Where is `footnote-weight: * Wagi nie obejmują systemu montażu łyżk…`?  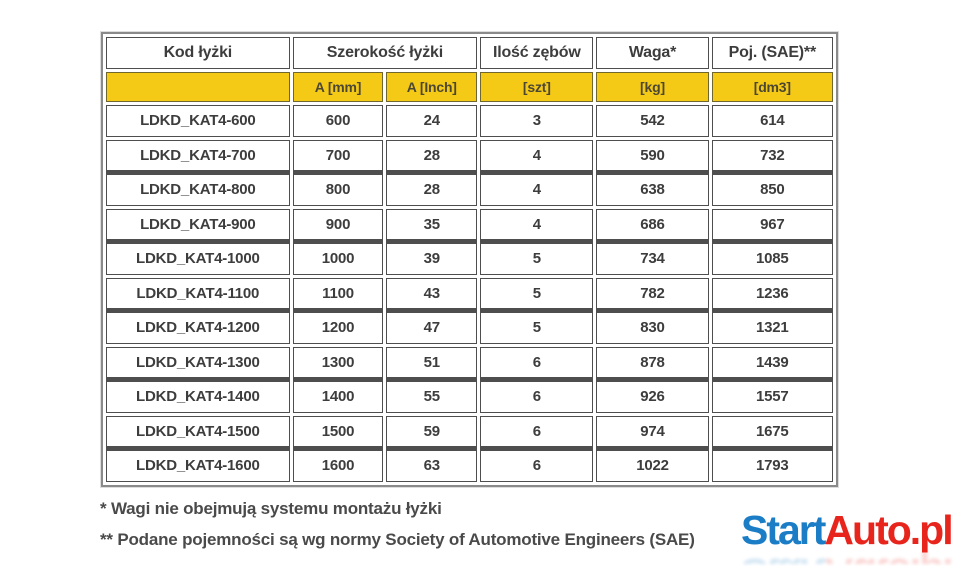 footnote-weight: * Wagi nie obejmują systemu montażu łyżk… is located at coordinates (271, 508).